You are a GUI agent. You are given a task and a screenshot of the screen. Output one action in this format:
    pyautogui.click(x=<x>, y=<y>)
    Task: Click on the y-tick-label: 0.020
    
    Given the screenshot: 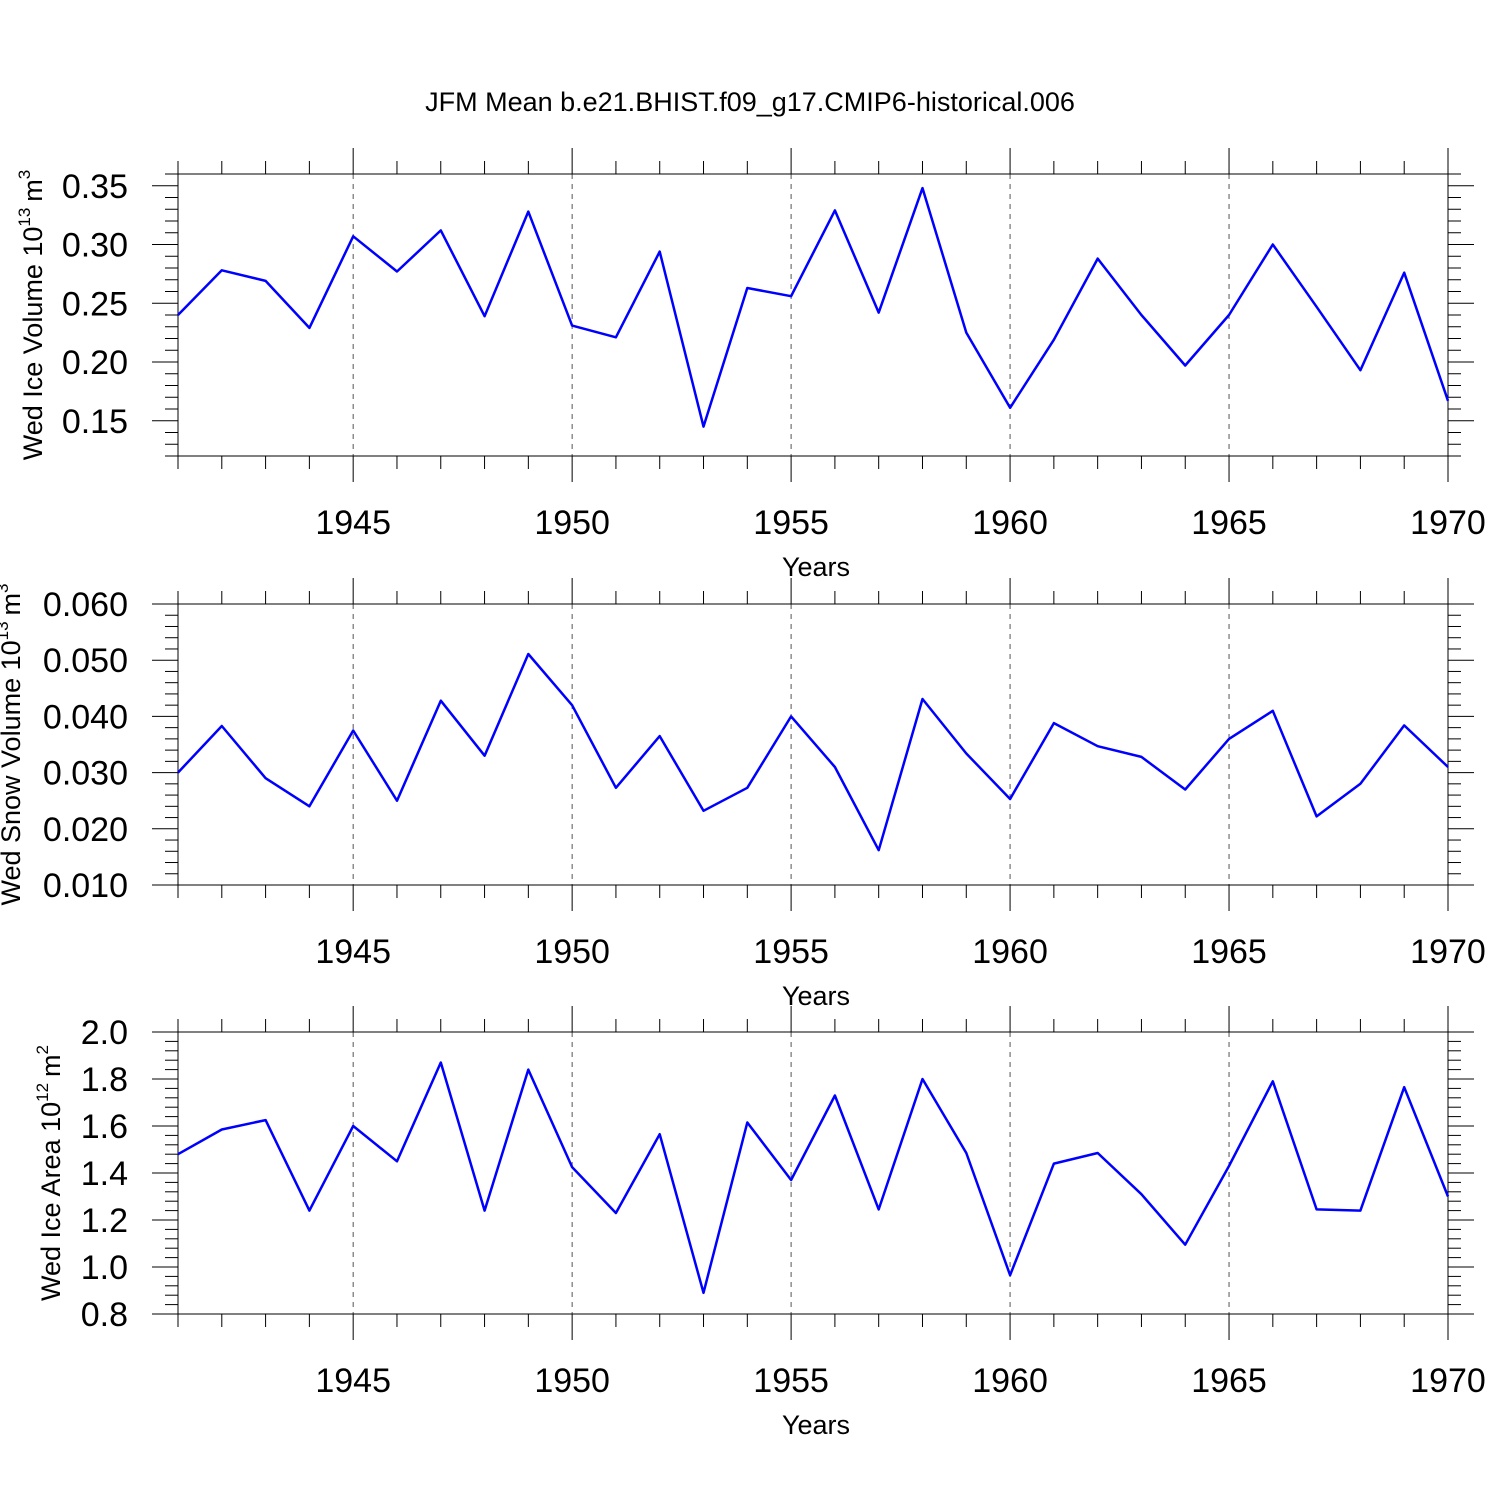 What is the action you would take?
    pyautogui.click(x=85, y=830)
    